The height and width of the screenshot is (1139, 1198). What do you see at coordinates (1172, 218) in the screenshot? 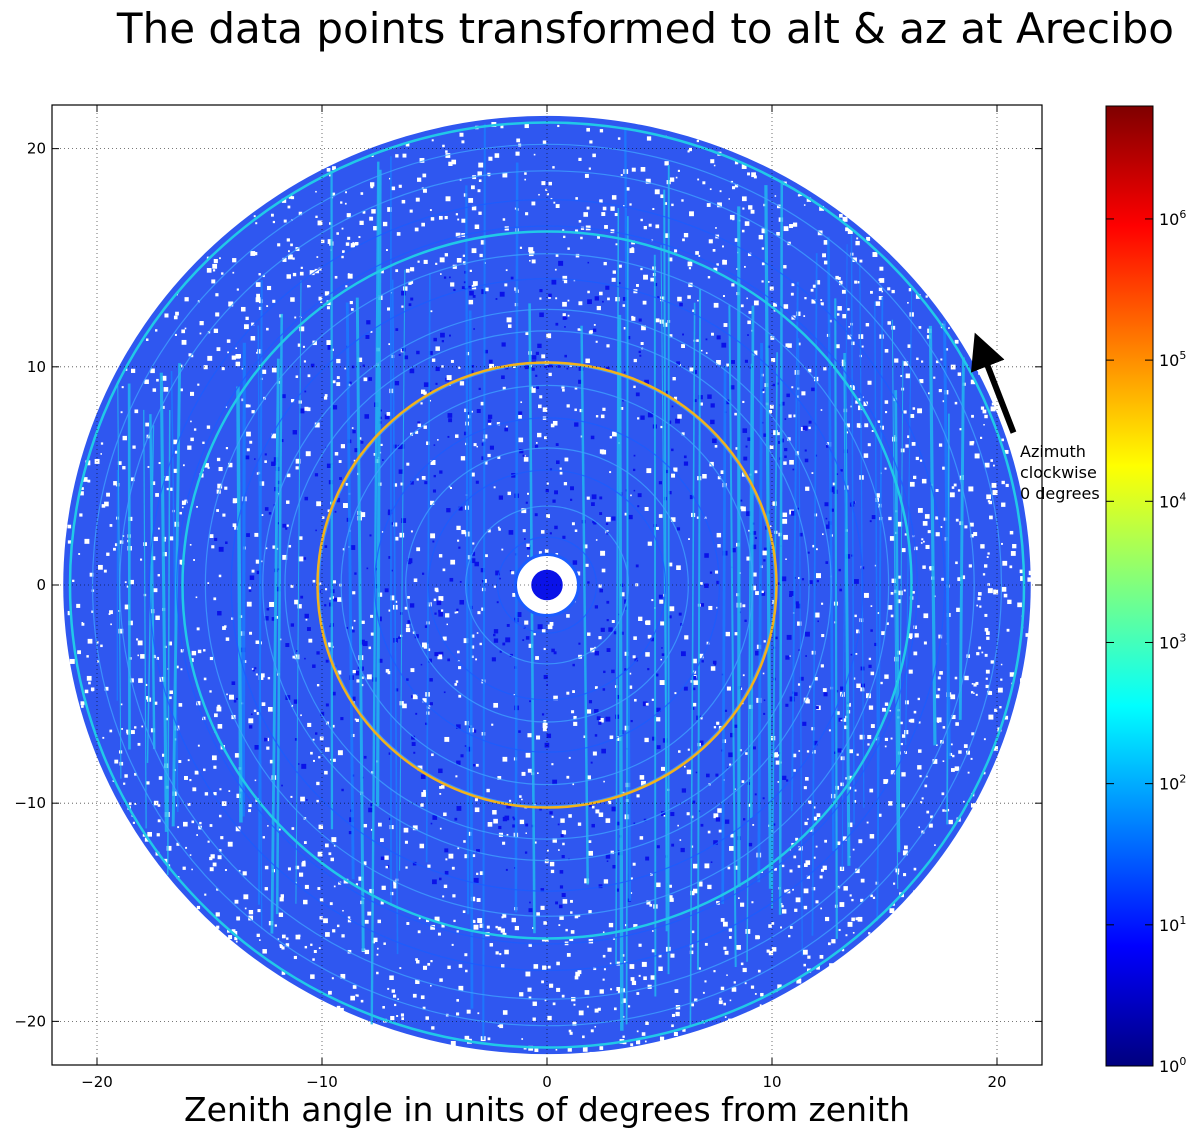
I see `colorbar-tick-label: 10⁶` at bounding box center [1172, 218].